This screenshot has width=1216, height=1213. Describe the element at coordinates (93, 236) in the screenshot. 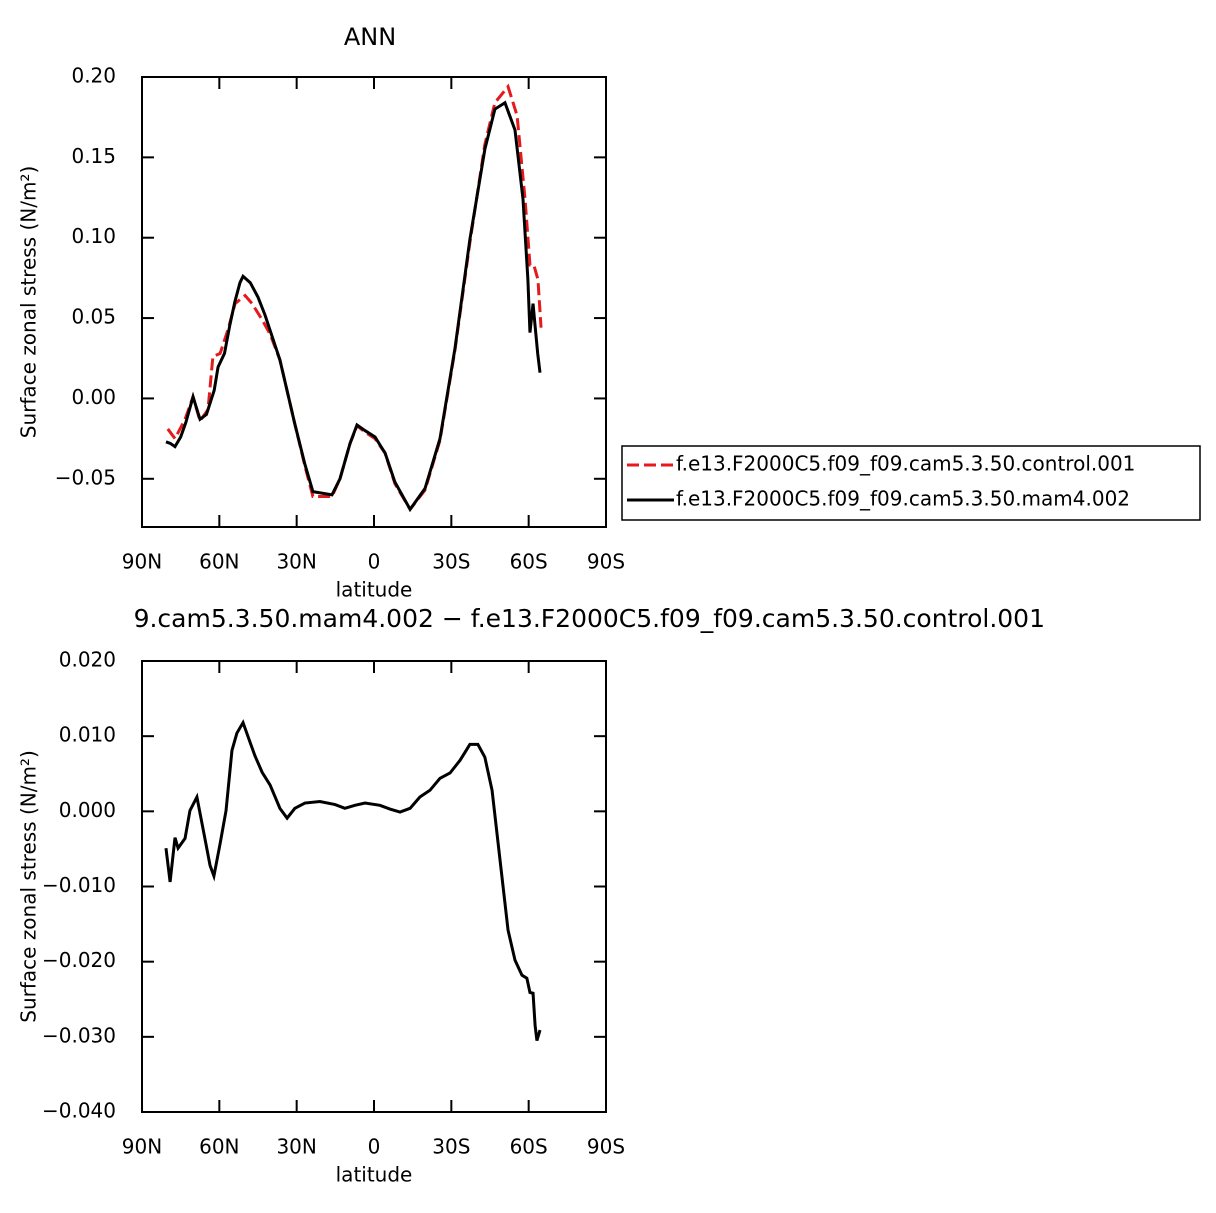

I see `y-tick-label: 0.10` at that location.